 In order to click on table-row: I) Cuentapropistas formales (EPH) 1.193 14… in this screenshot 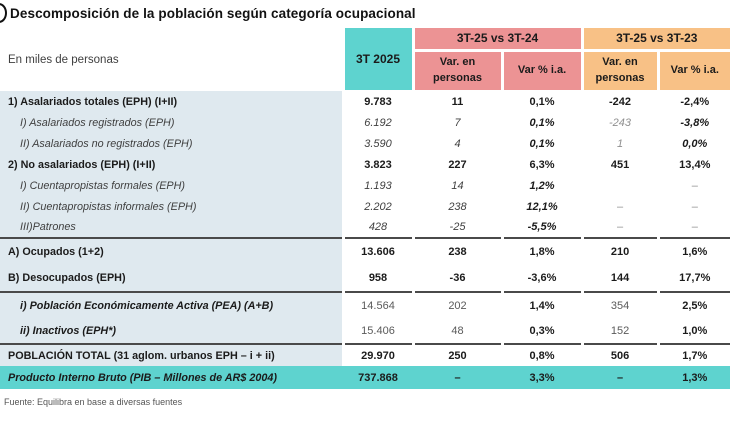, I will do `click(365, 185)`.